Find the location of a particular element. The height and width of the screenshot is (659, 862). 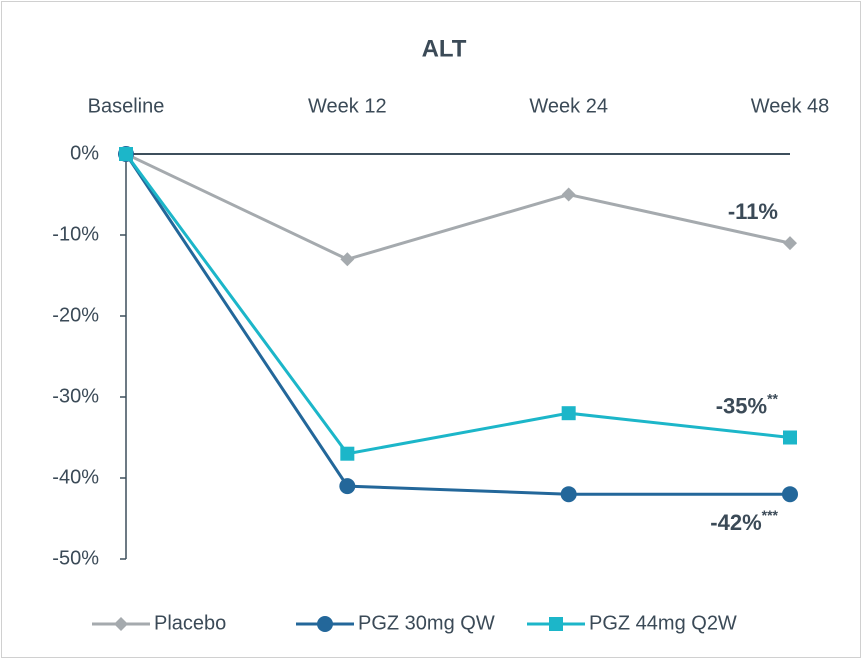

data-label: -11% is located at coordinates (753, 211).